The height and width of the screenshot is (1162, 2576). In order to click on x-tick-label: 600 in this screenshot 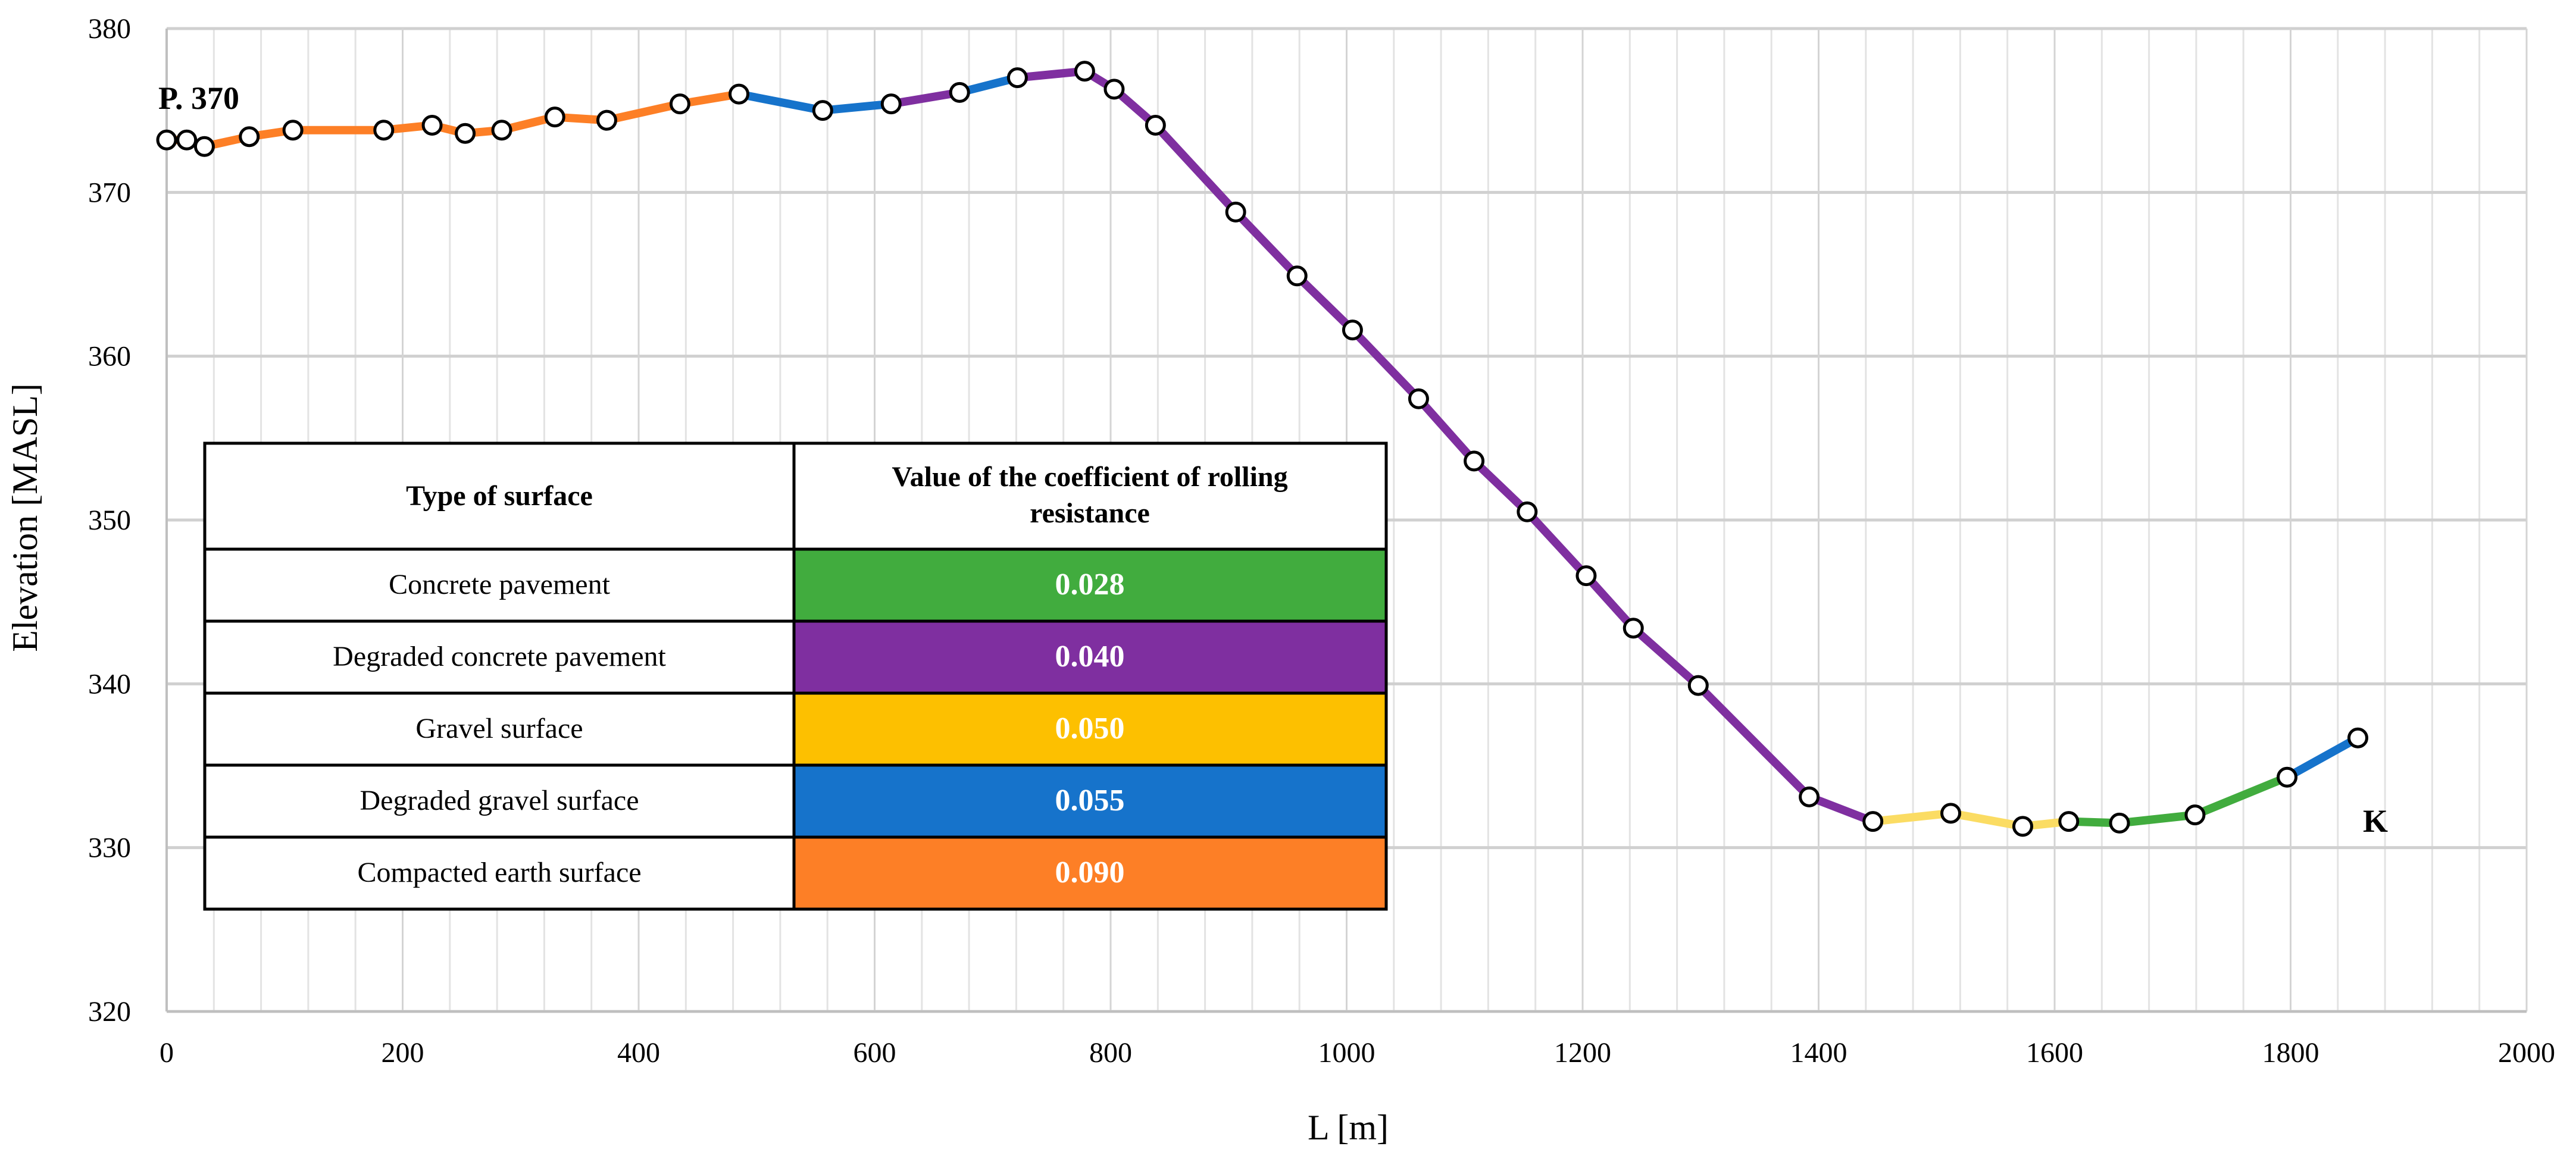, I will do `click(875, 1053)`.